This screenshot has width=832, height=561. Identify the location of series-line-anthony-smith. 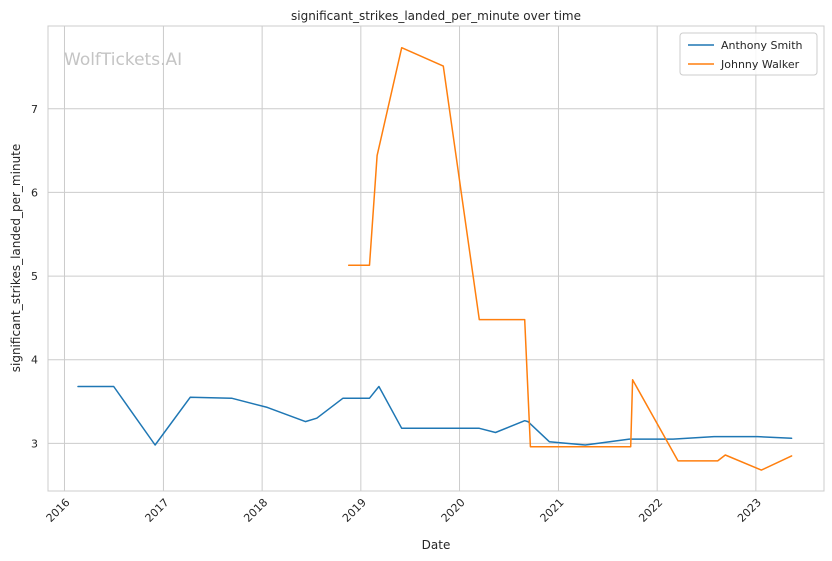
(435, 415).